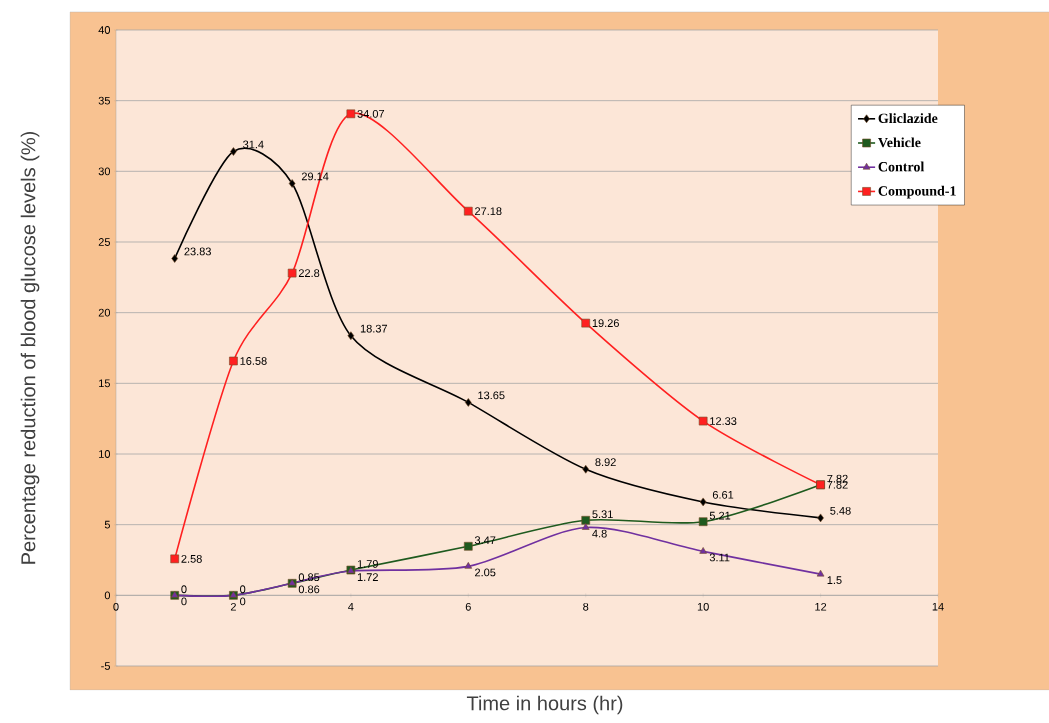 Image resolution: width=1049 pixels, height=723 pixels. What do you see at coordinates (488, 211) in the screenshot?
I see `data-label: 27.18` at bounding box center [488, 211].